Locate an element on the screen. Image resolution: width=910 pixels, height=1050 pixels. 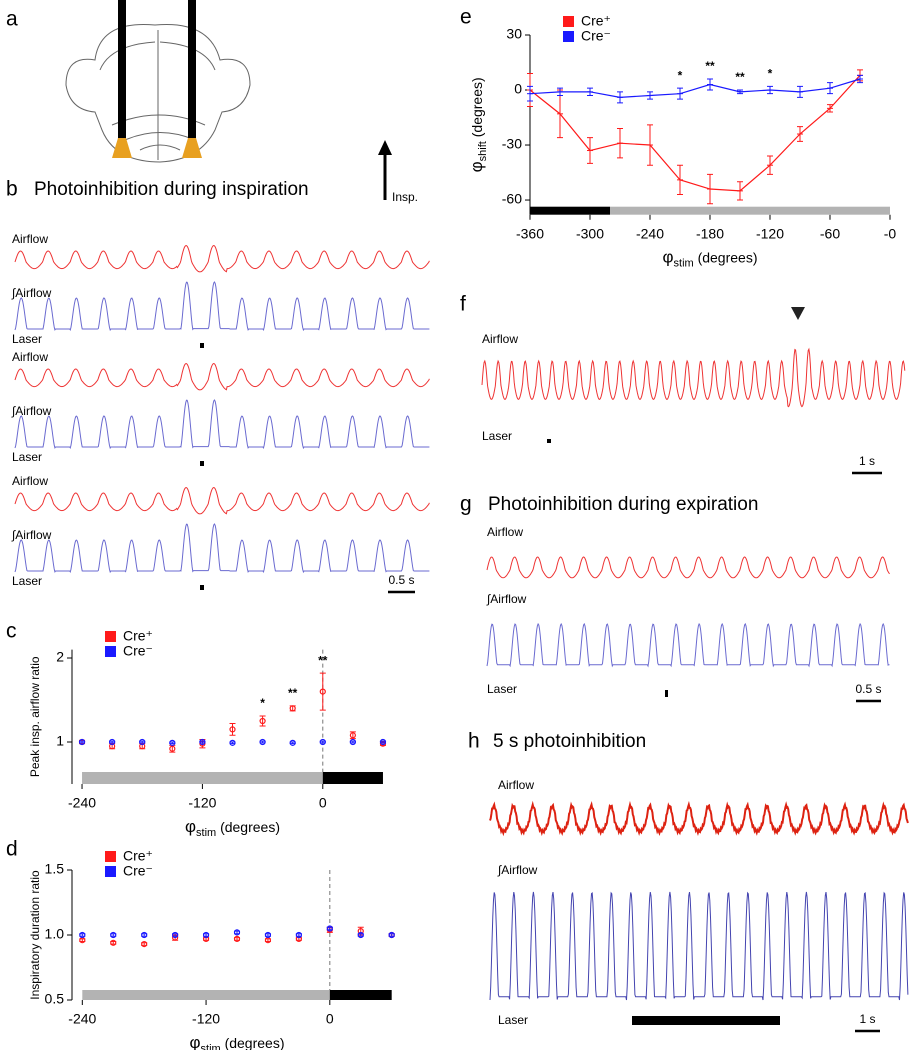
arrow-head is located at coordinates (385, 147).